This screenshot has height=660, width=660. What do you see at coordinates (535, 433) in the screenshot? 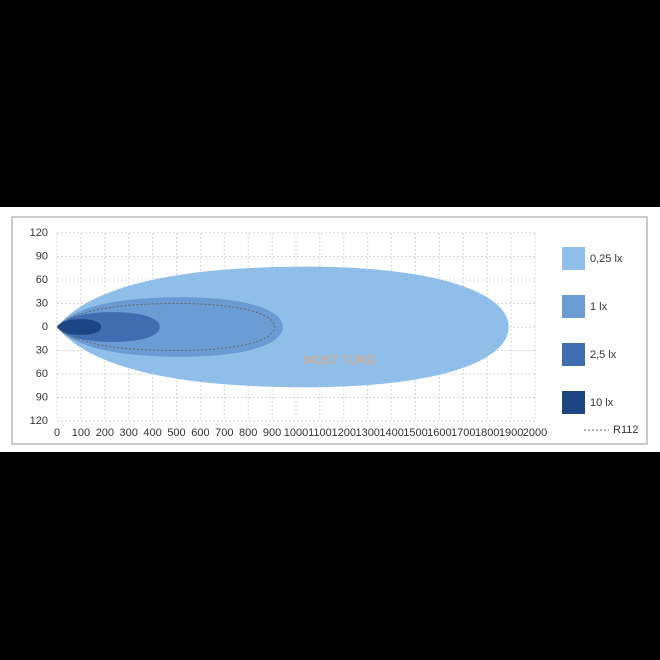
I see `x-tick-label: 2000` at bounding box center [535, 433].